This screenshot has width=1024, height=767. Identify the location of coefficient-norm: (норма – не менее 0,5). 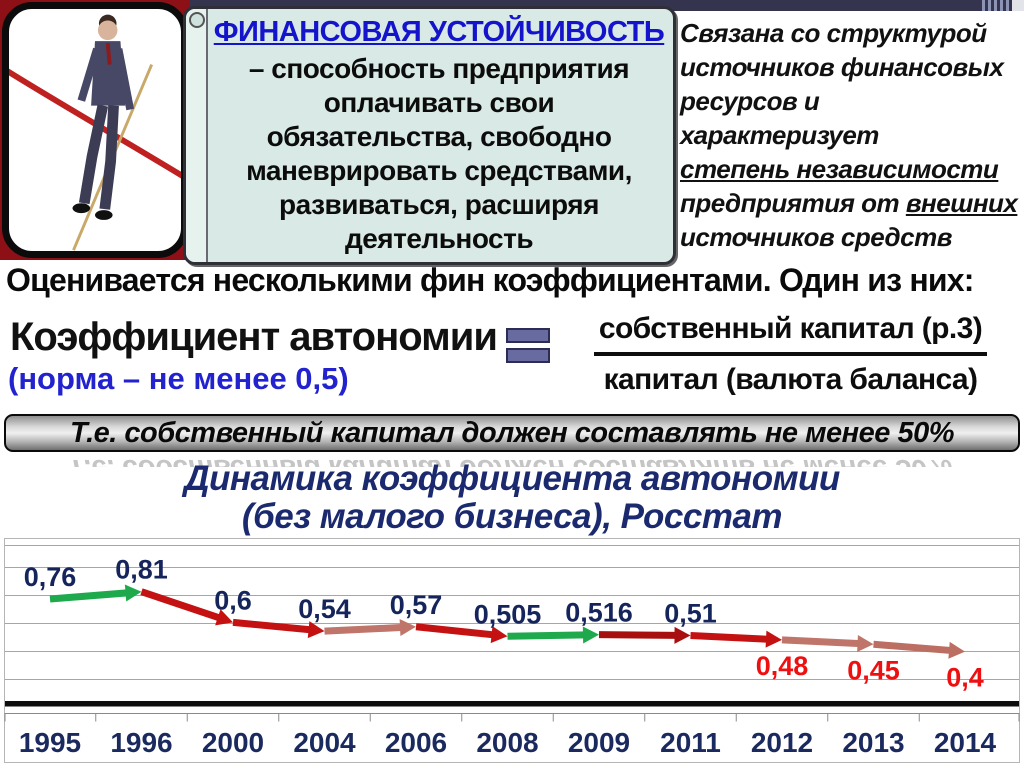
(178, 378).